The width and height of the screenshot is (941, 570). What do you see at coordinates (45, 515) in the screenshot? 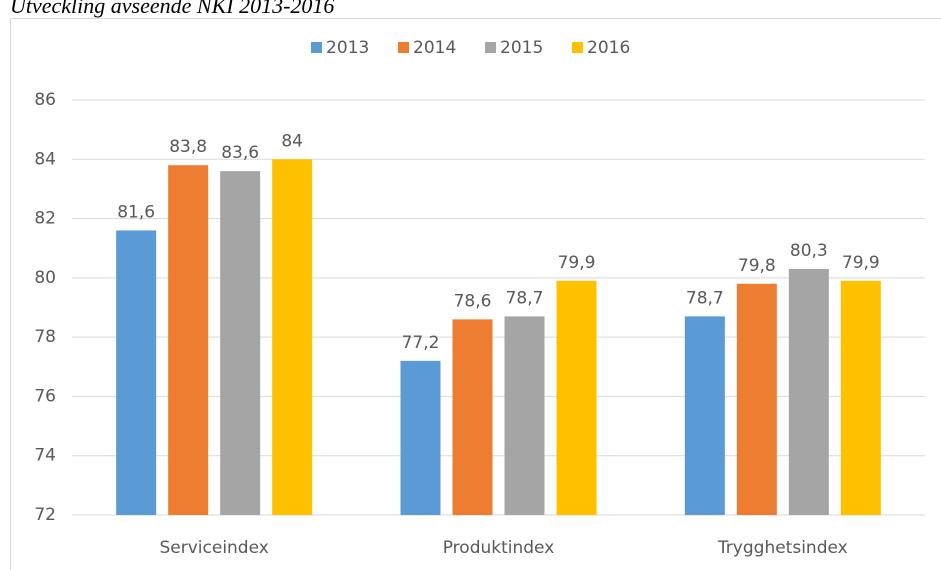
I see `y-tick-label: 72` at bounding box center [45, 515].